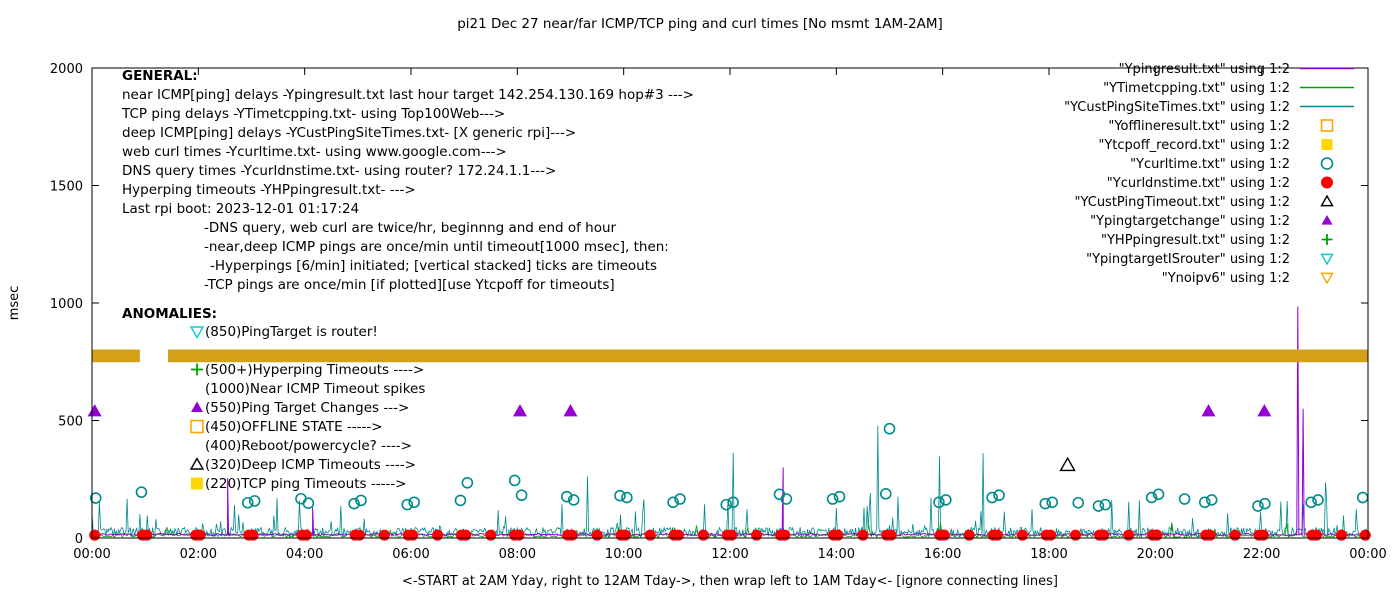 The height and width of the screenshot is (600, 1400). I want to click on legend-label: "Ypingresult.txt" using 1:2, so click(1204, 69).